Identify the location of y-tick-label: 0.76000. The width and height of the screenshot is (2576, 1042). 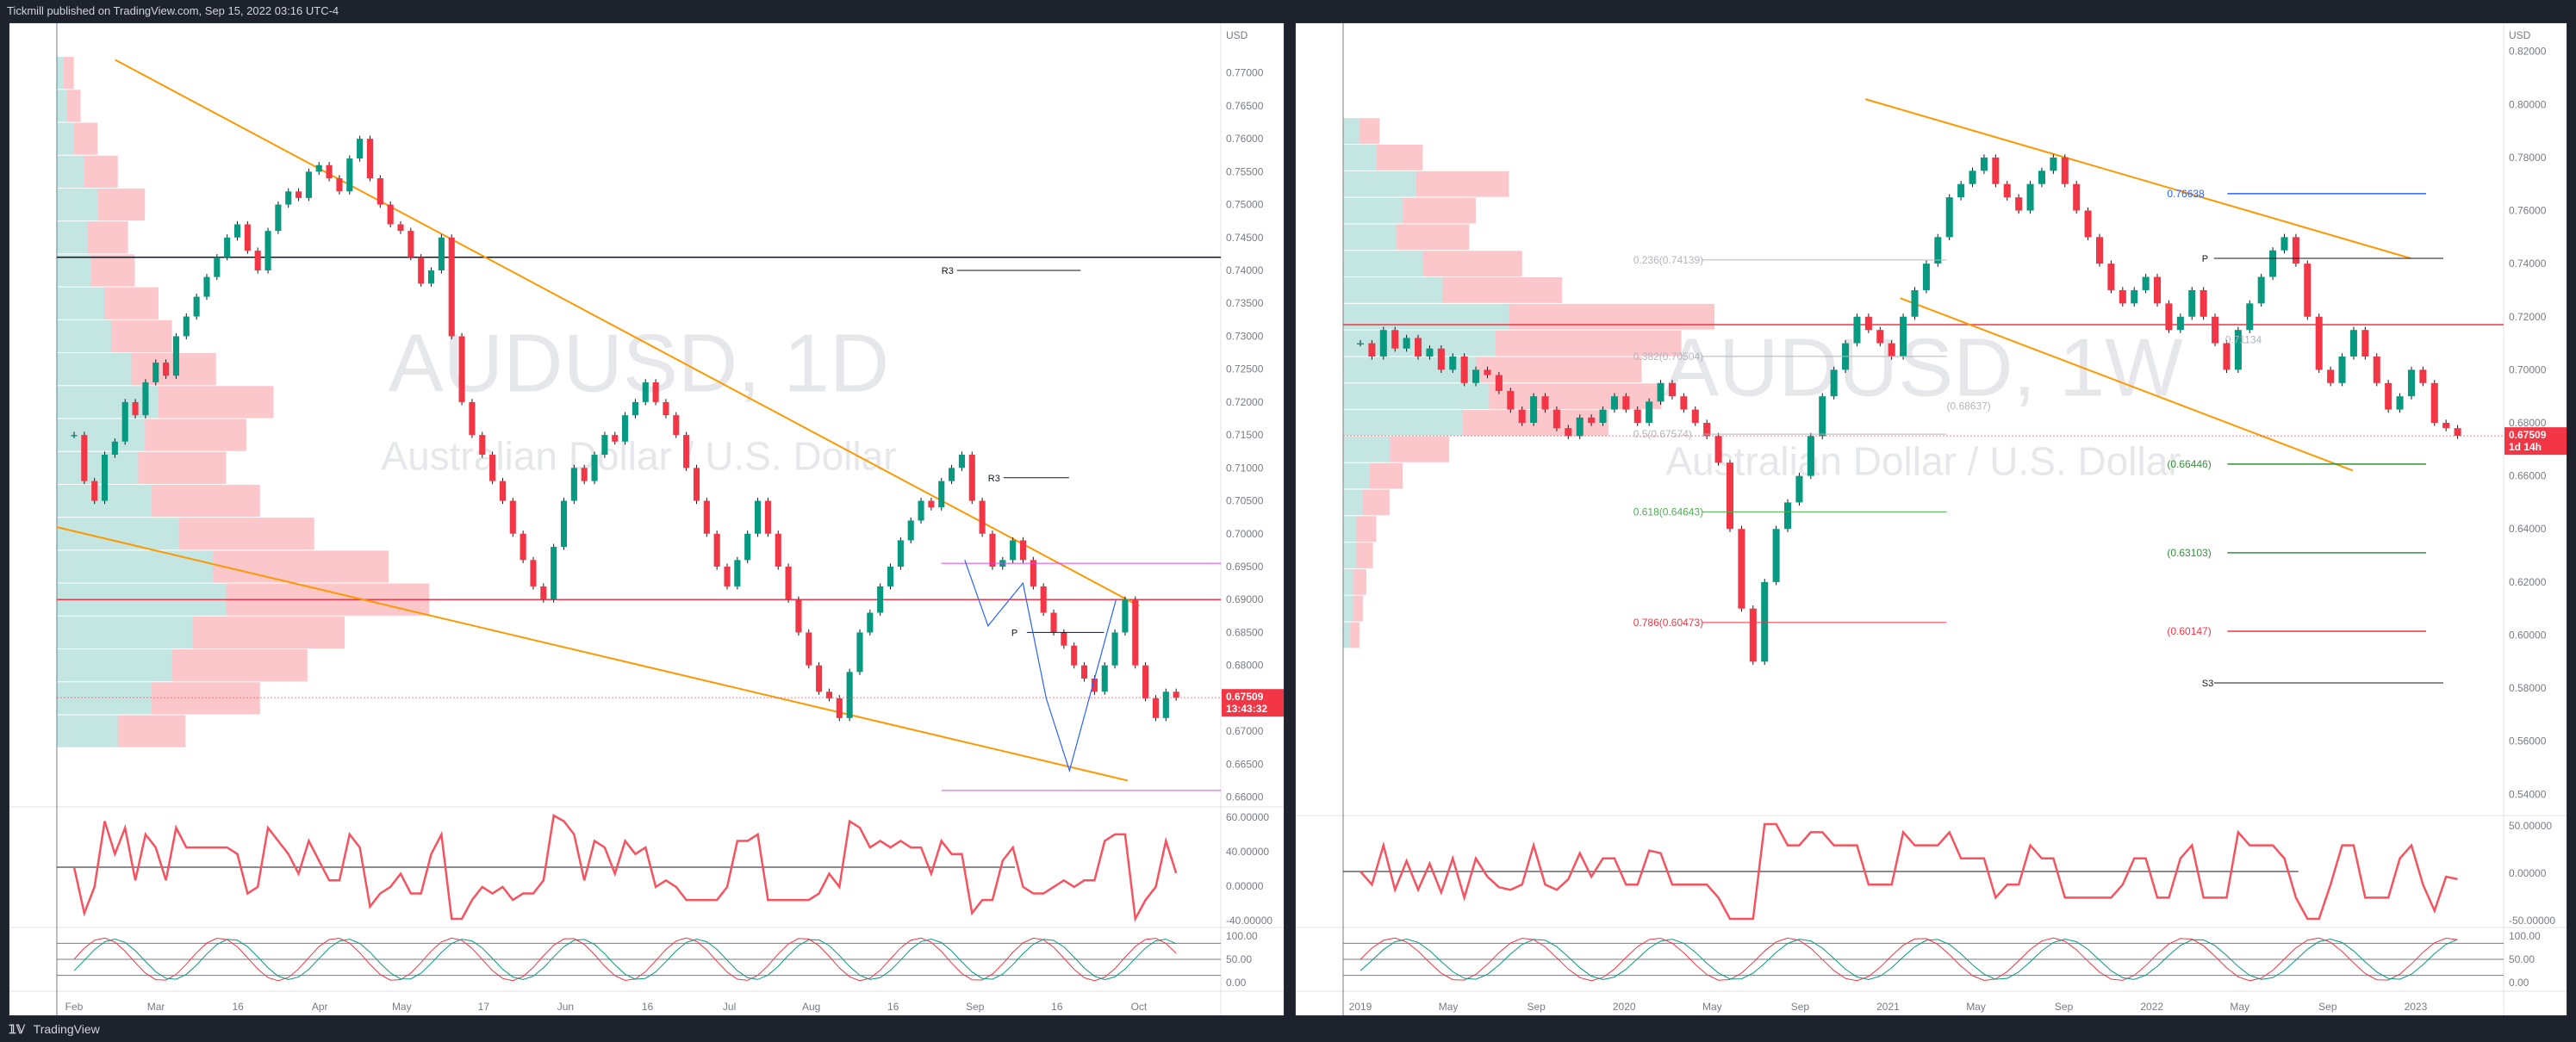
(2528, 211).